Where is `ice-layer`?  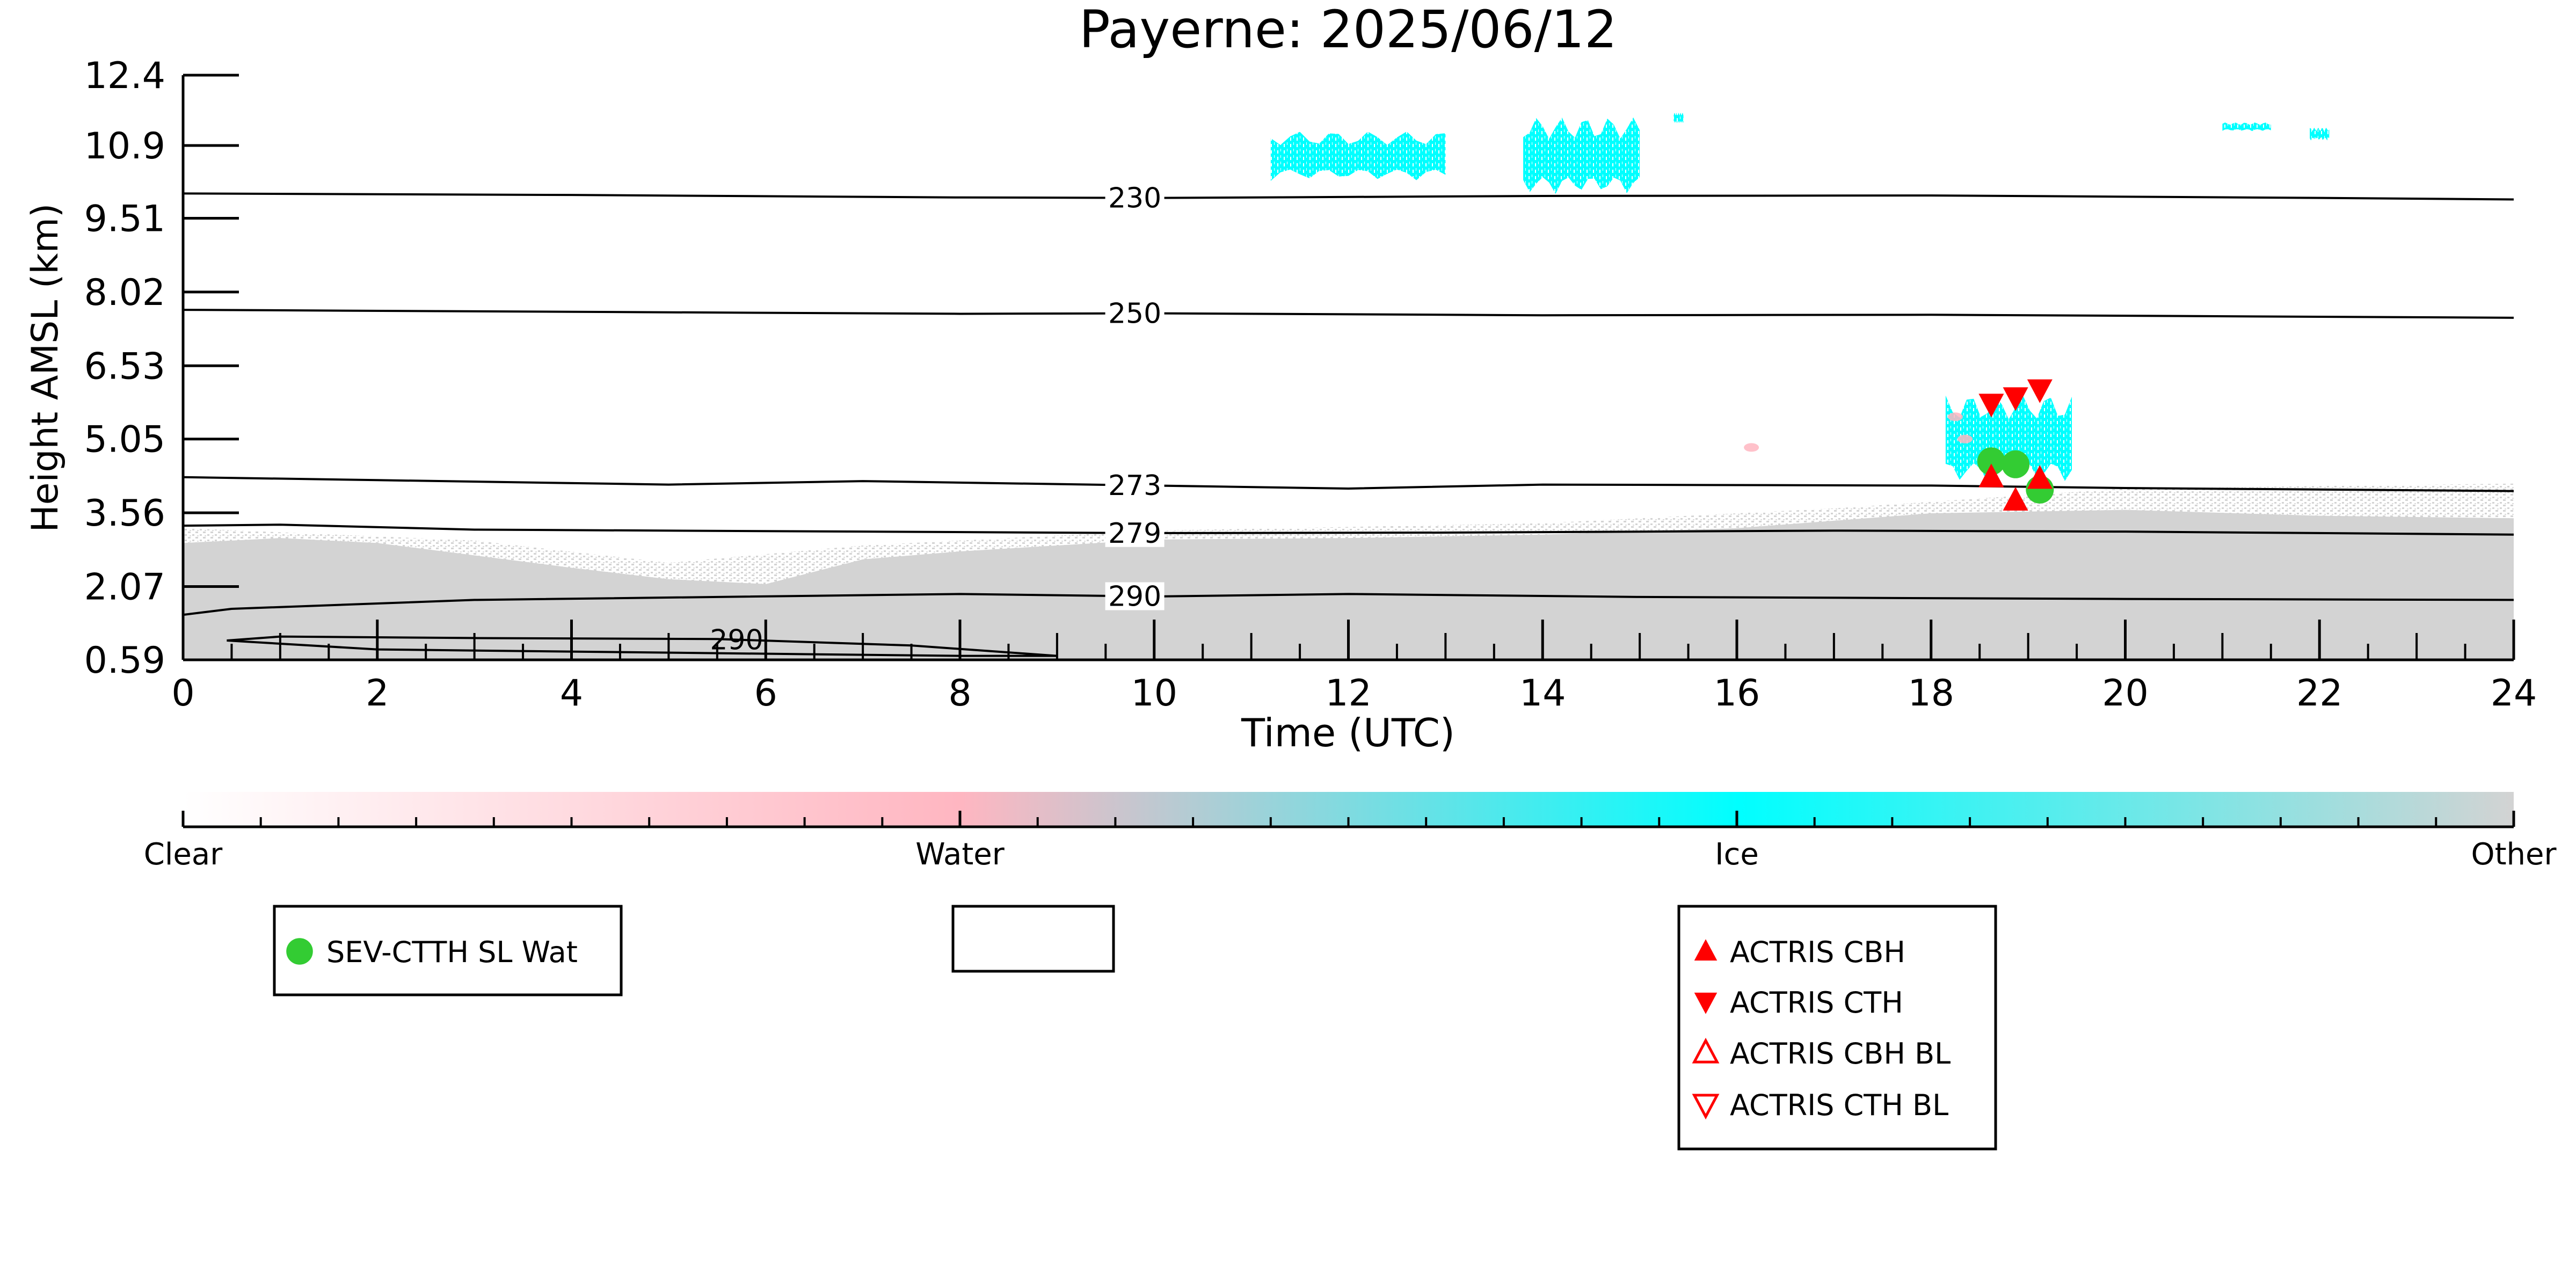 ice-layer is located at coordinates (1800, 297).